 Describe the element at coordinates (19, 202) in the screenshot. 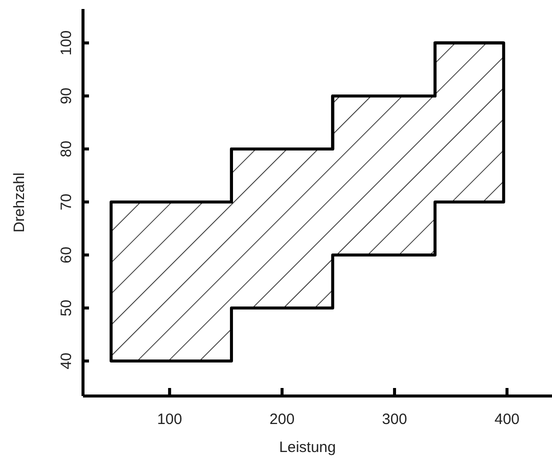

I see `y-axis-title: Drehzahl` at that location.